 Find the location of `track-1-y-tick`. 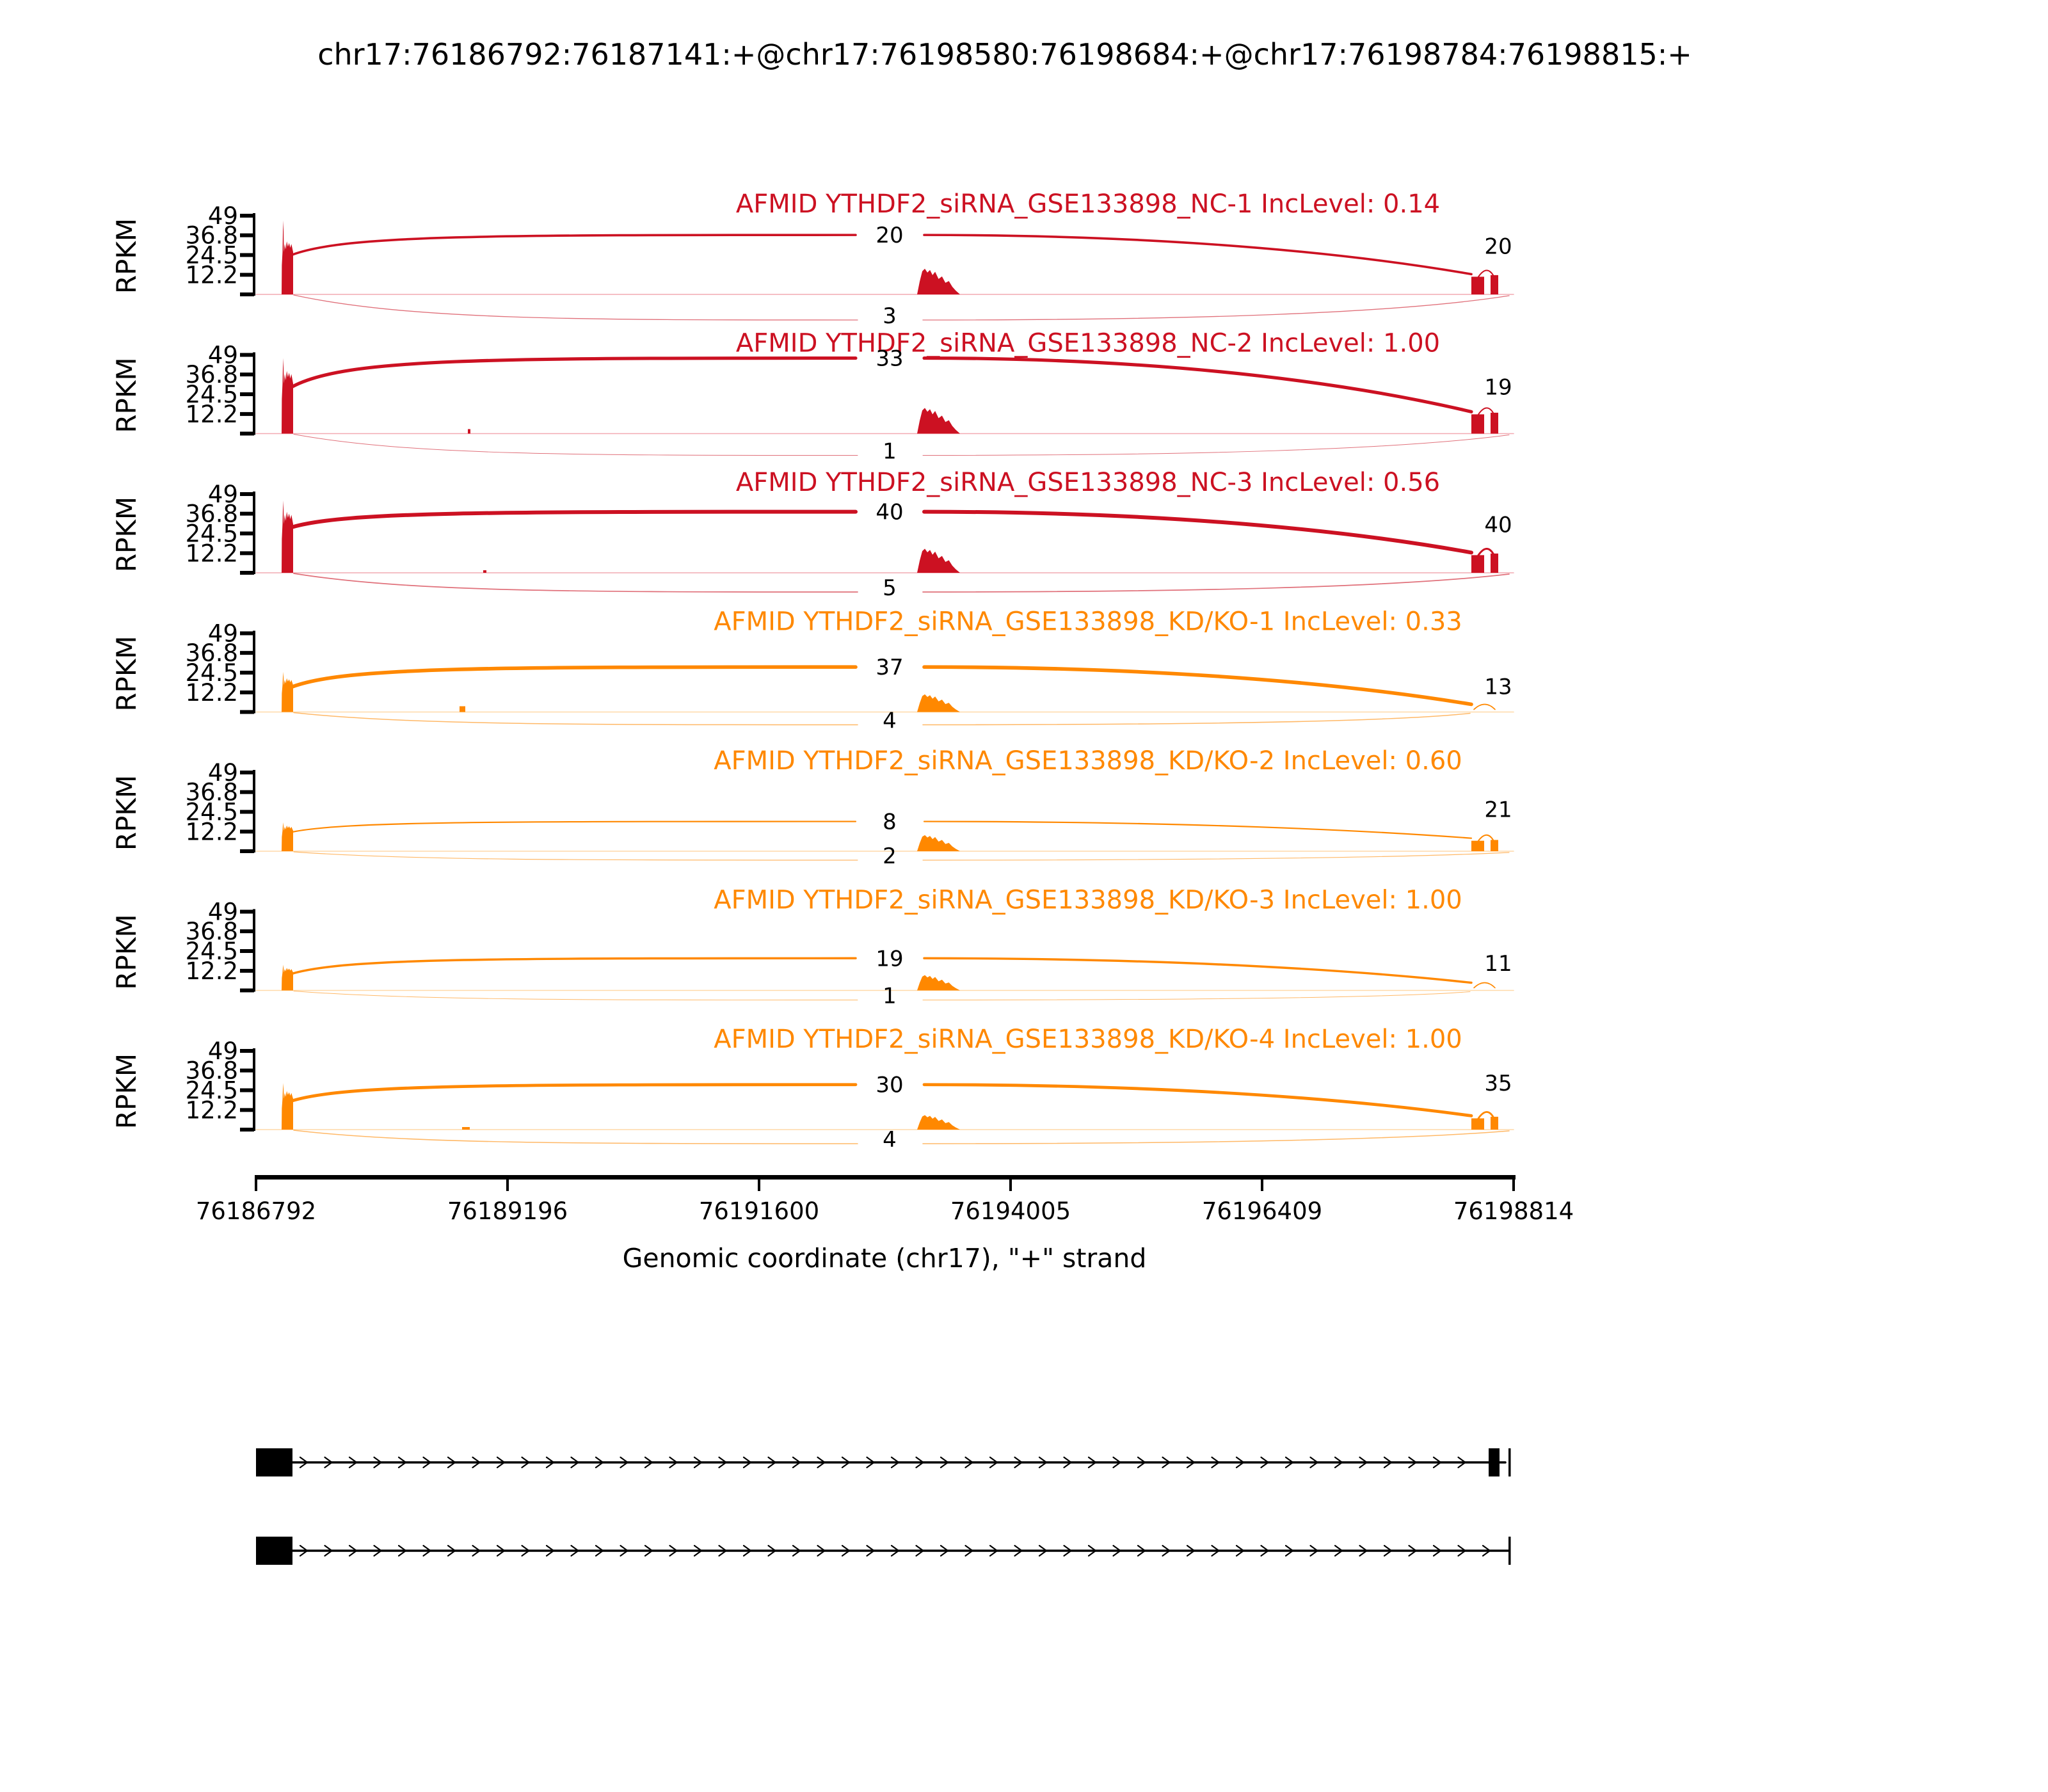

track-1-y-tick is located at coordinates (247, 216).